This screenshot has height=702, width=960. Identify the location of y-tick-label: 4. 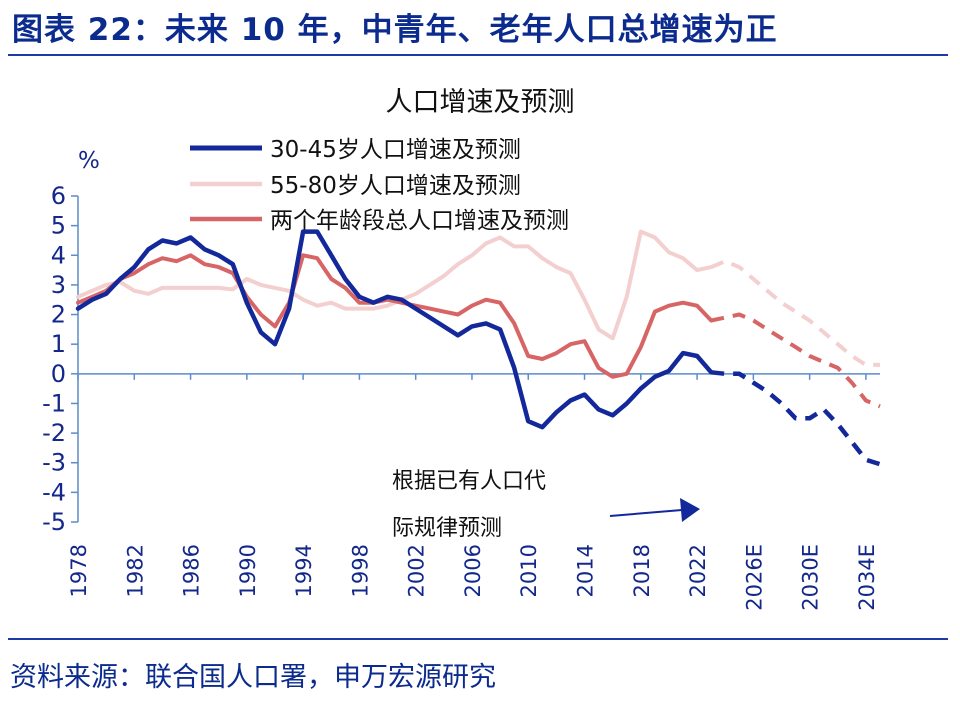
(58, 255).